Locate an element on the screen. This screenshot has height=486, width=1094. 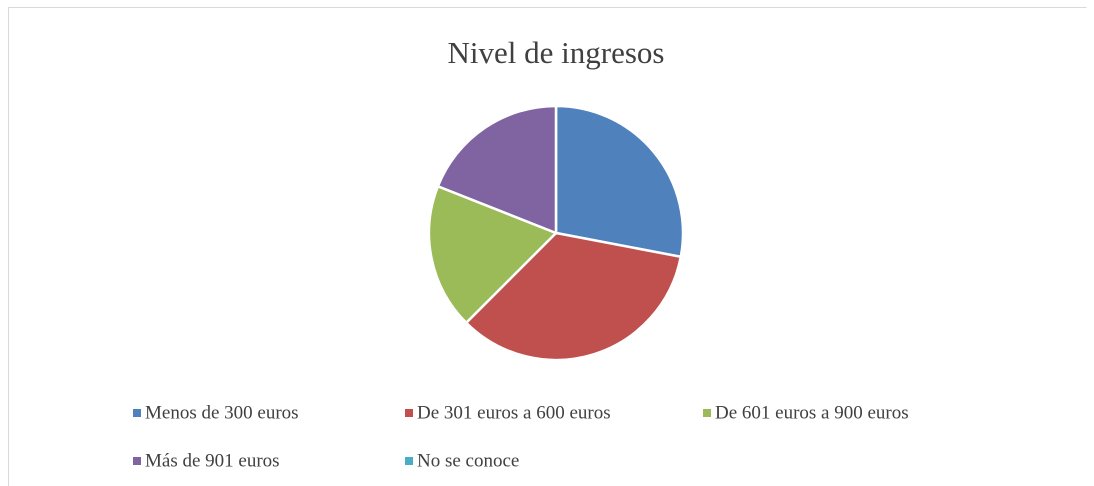
legend-label: Más de 901 euros is located at coordinates (212, 460).